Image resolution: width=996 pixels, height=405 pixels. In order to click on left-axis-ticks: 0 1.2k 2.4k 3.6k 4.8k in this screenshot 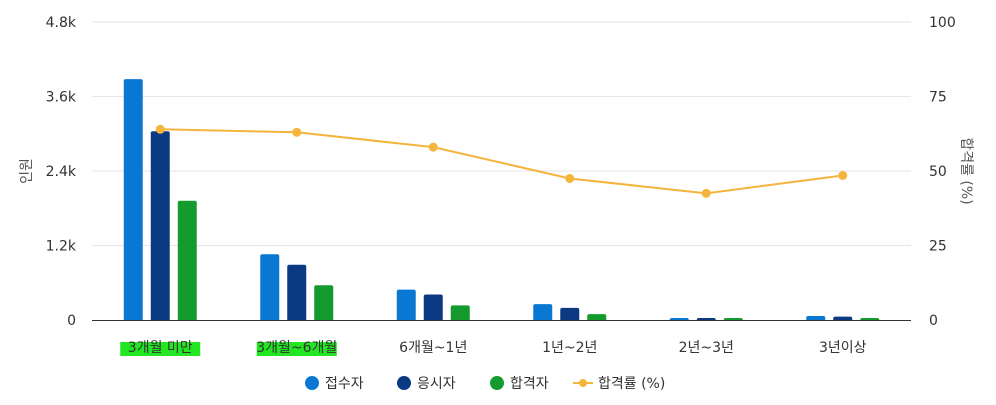, I will do `click(61, 172)`.